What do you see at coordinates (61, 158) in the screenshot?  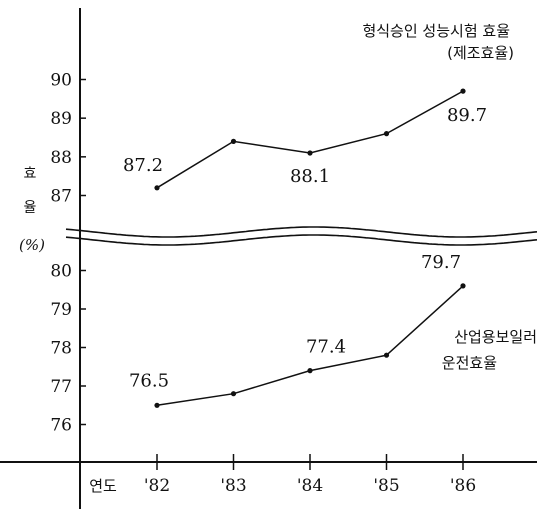 I see `y-tick-label: 88` at bounding box center [61, 158].